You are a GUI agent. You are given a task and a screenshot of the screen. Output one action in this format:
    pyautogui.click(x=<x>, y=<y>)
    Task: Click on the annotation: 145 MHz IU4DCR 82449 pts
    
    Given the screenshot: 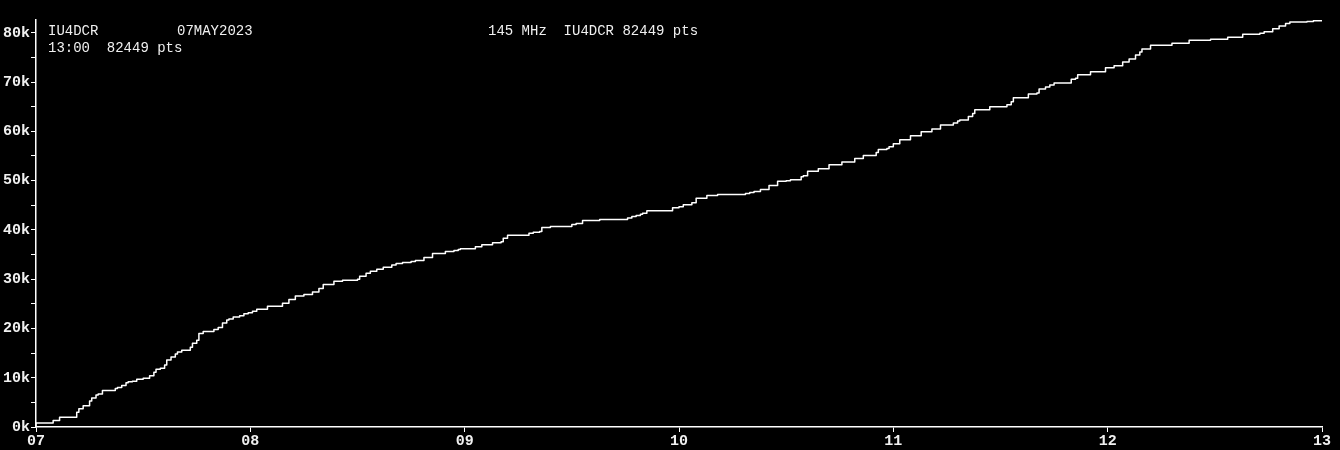 What is the action you would take?
    pyautogui.click(x=593, y=30)
    